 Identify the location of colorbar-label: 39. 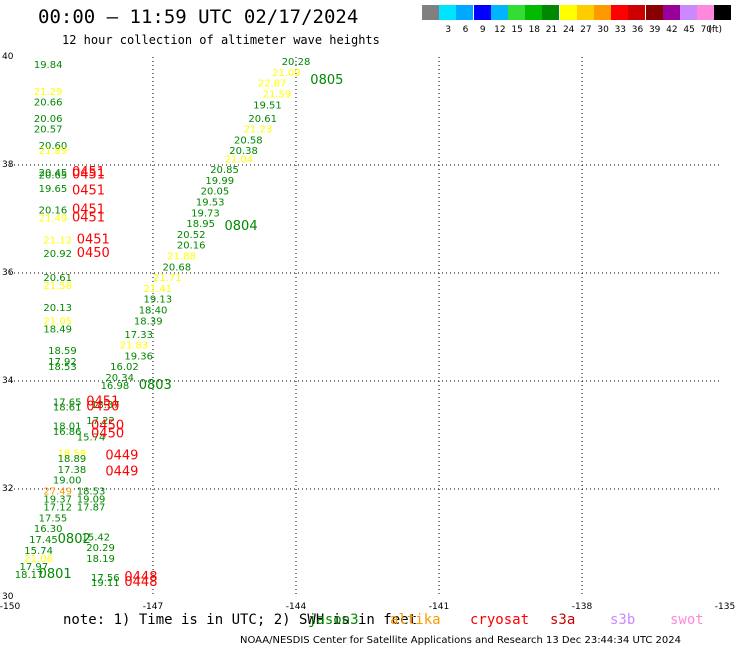
(654, 30).